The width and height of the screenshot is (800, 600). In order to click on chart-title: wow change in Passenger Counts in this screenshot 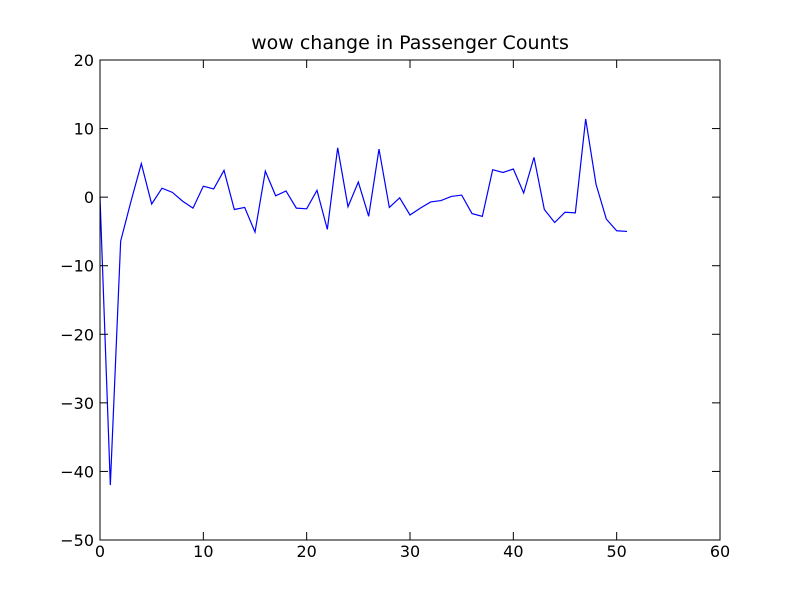, I will do `click(410, 43)`.